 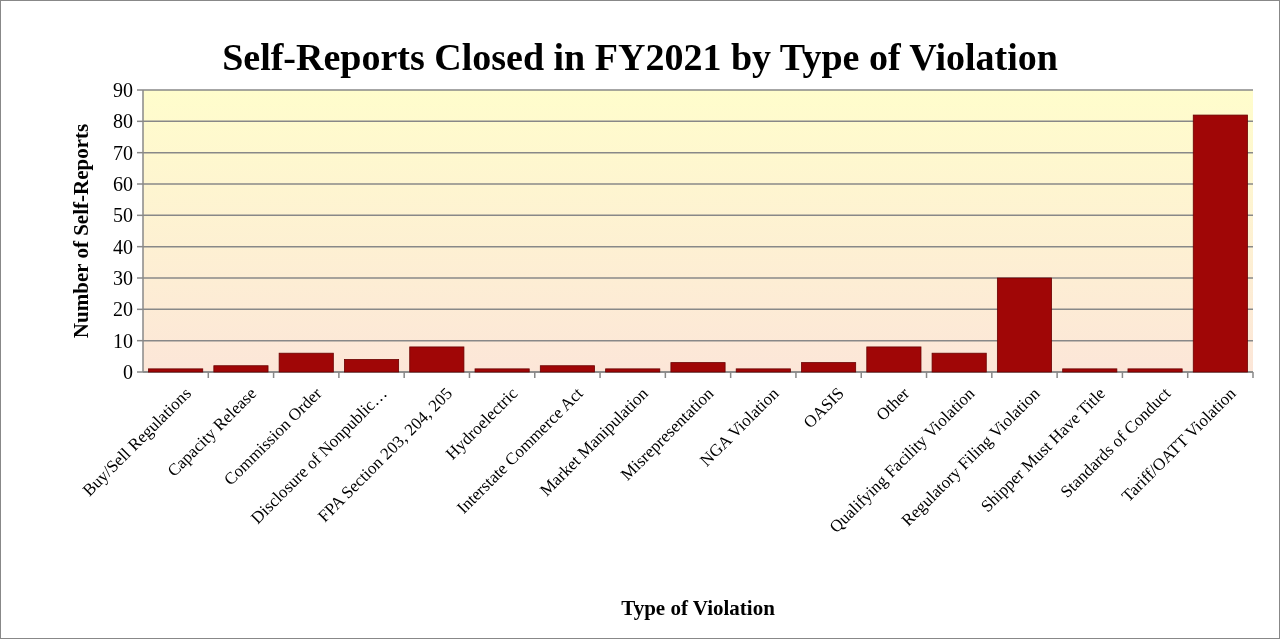 What do you see at coordinates (123, 121) in the screenshot?
I see `y-tick-label: 80` at bounding box center [123, 121].